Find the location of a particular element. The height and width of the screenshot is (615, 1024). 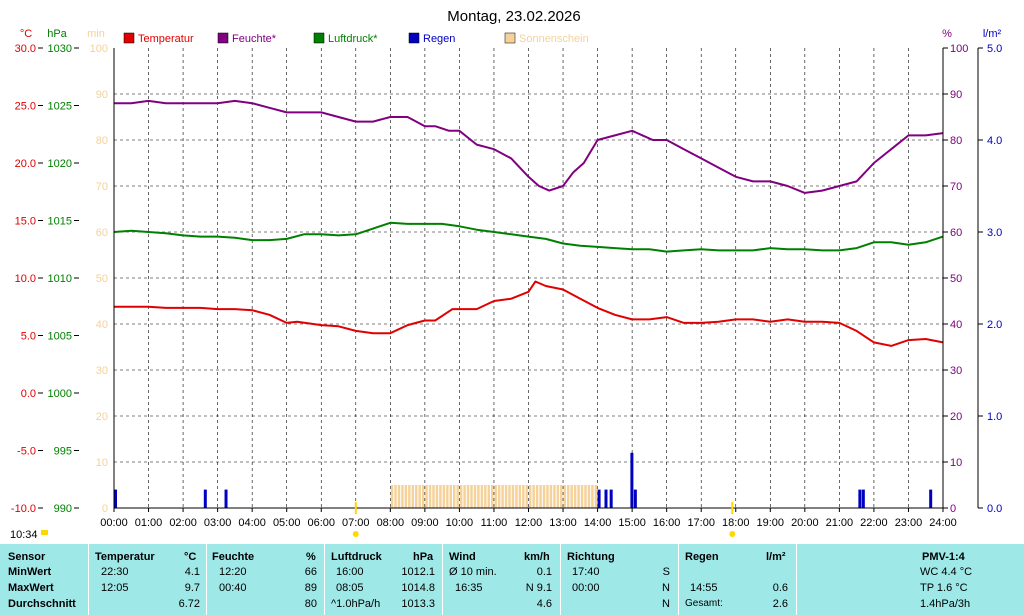

humidity-axis-unit: % is located at coordinates (947, 34).